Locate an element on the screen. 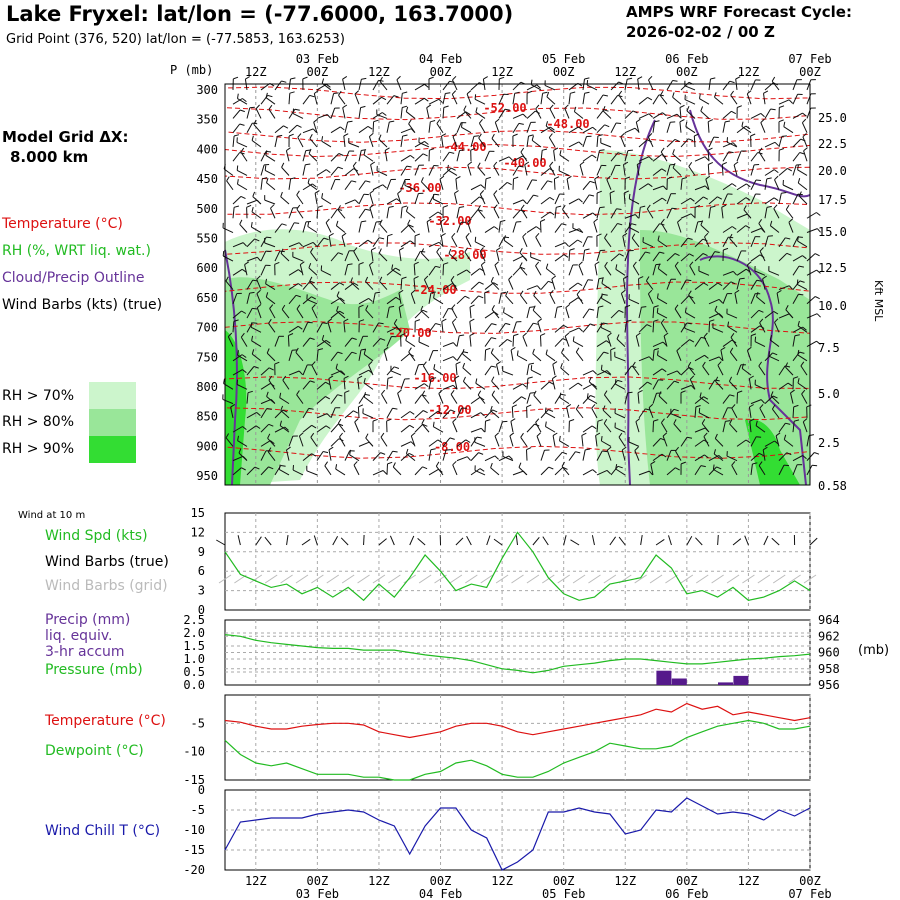  precip-label-1: Precip (mm) is located at coordinates (88, 620).